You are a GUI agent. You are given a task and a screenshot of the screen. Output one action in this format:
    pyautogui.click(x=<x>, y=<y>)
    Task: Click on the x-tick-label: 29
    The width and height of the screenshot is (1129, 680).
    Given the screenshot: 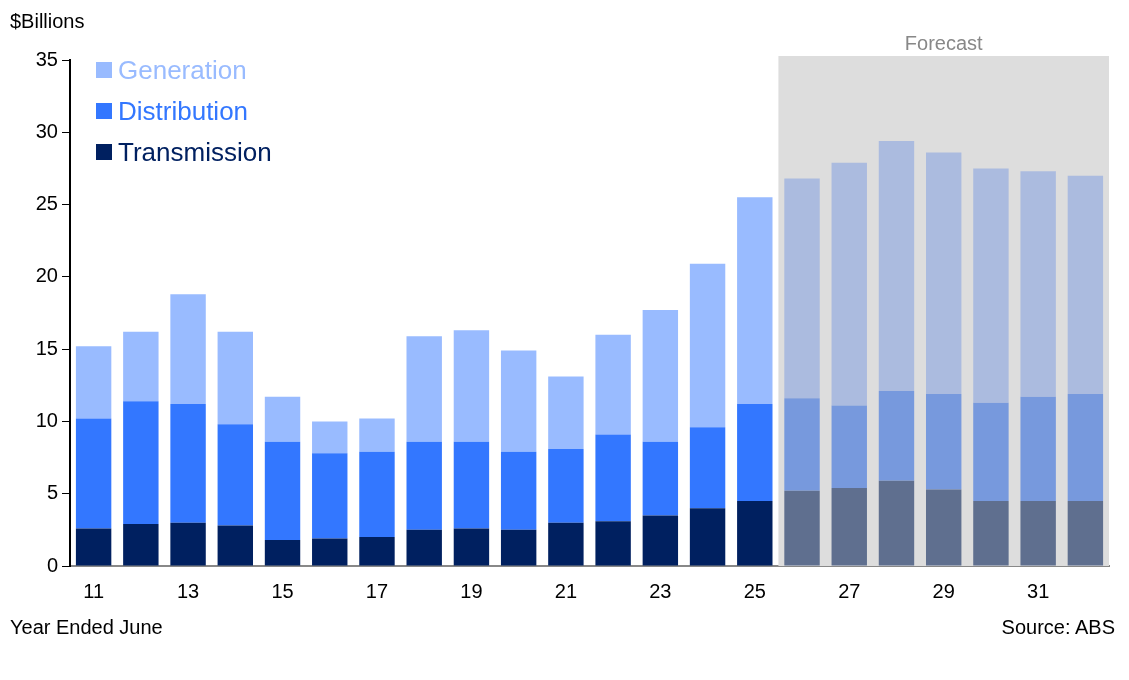 What is the action you would take?
    pyautogui.click(x=943, y=590)
    